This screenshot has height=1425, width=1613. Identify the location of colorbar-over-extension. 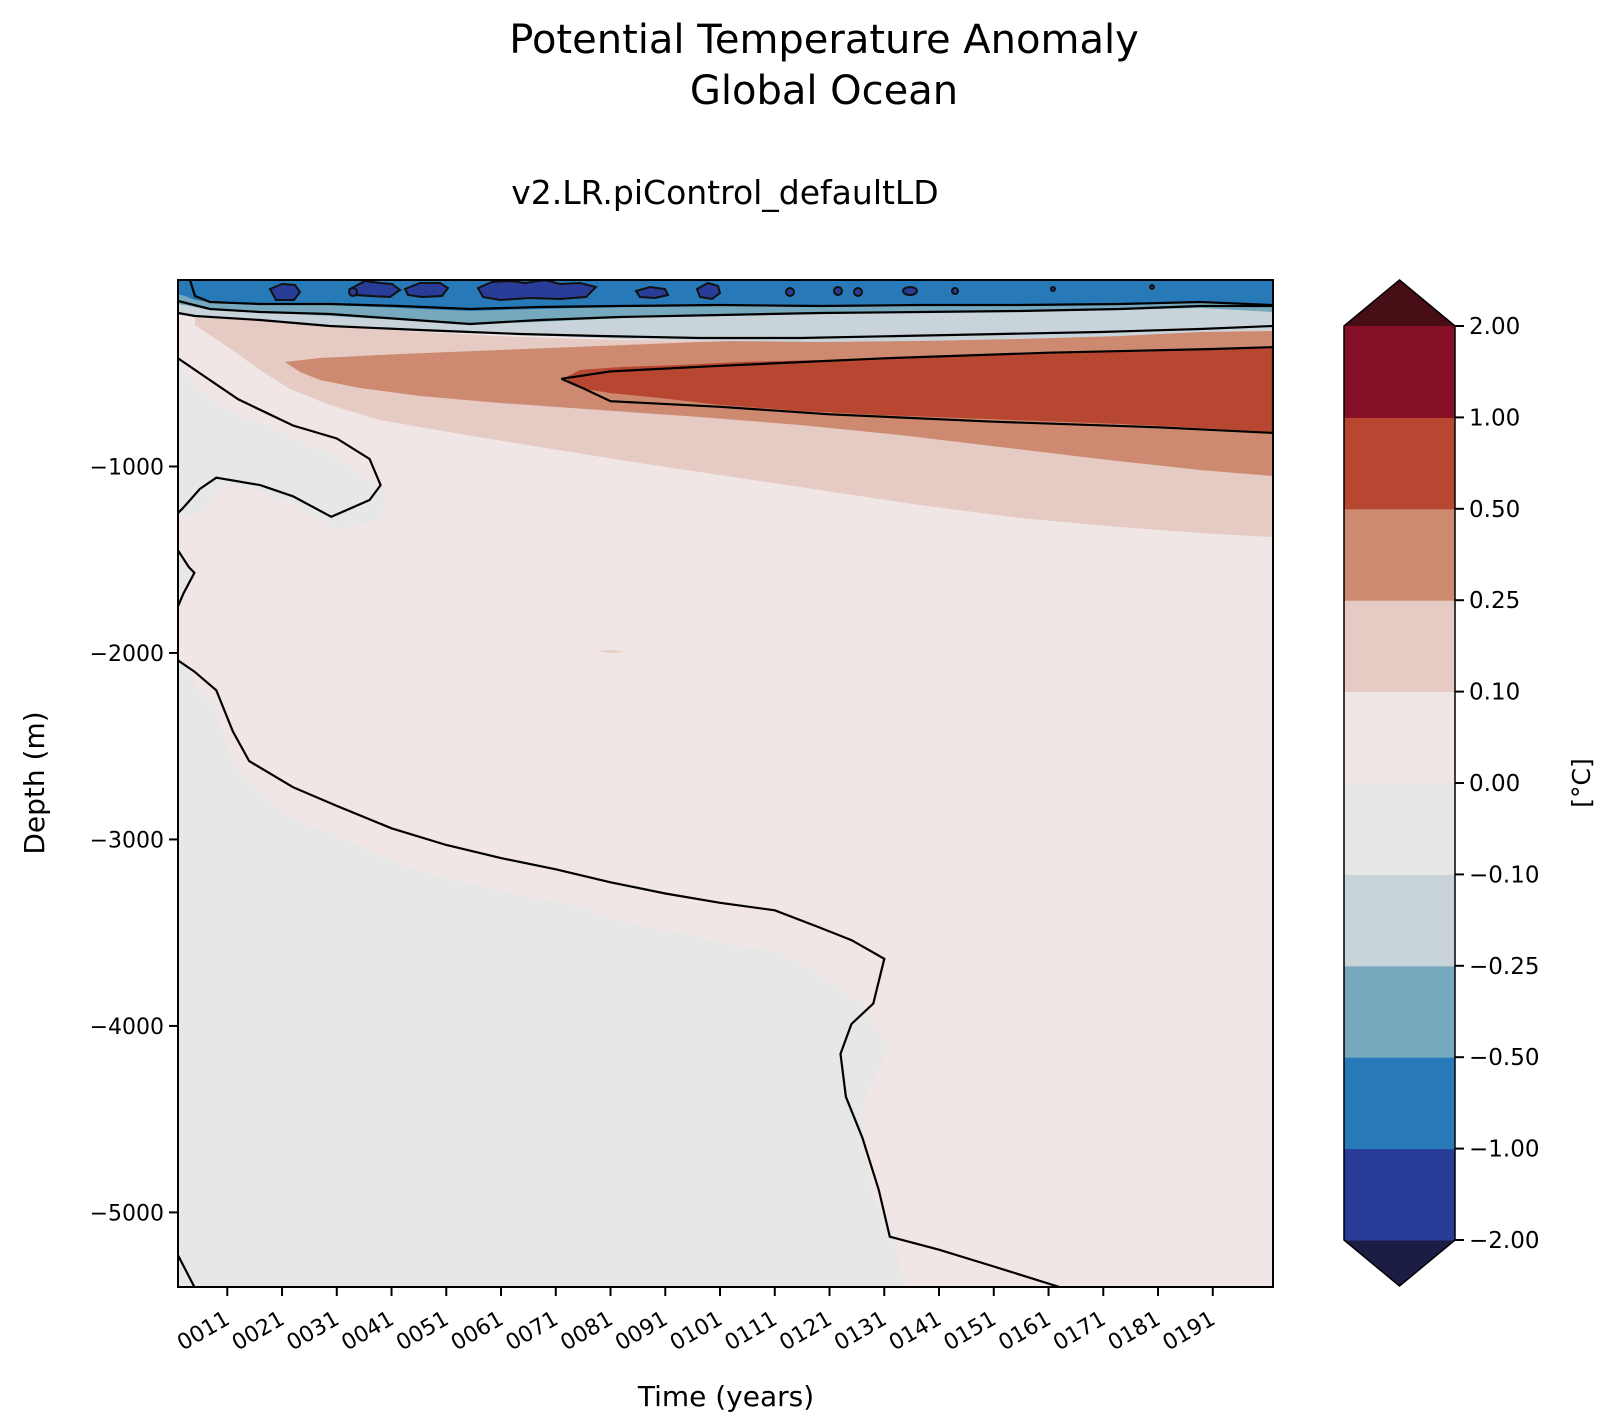
(1399, 303).